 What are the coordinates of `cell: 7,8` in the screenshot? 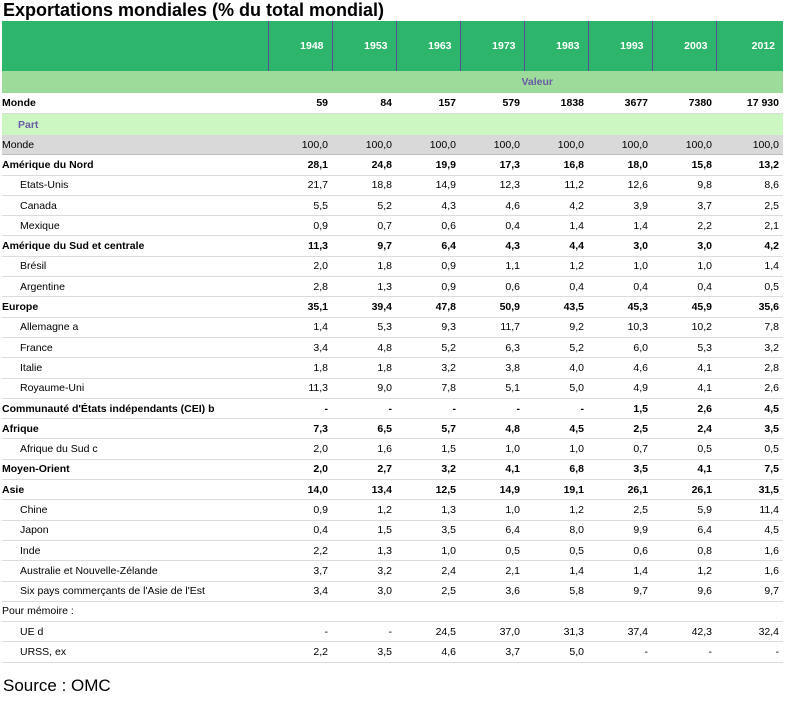 It's located at (428, 388).